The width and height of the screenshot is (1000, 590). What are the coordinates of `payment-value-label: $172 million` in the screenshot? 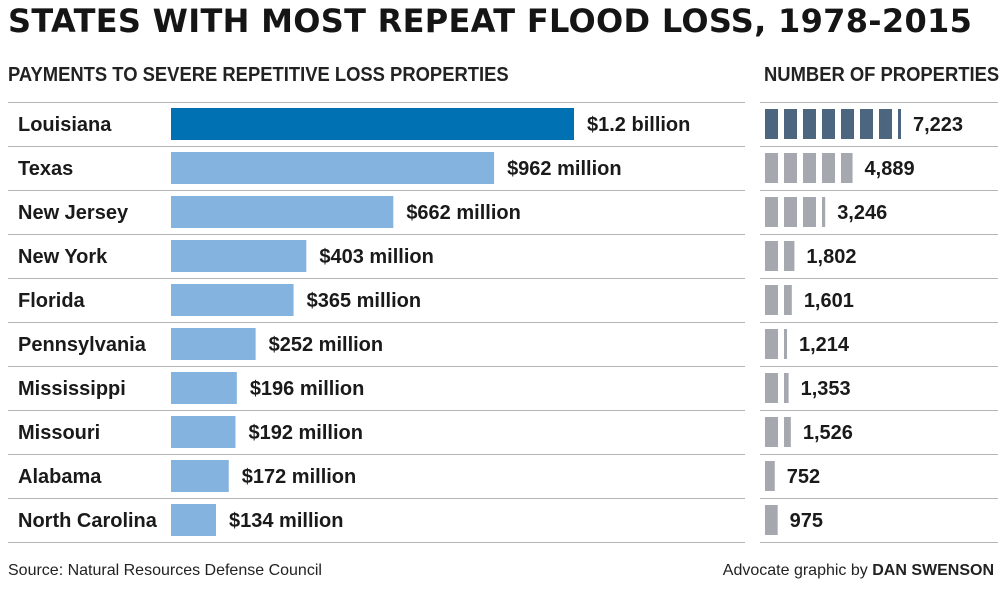 It's located at (299, 477).